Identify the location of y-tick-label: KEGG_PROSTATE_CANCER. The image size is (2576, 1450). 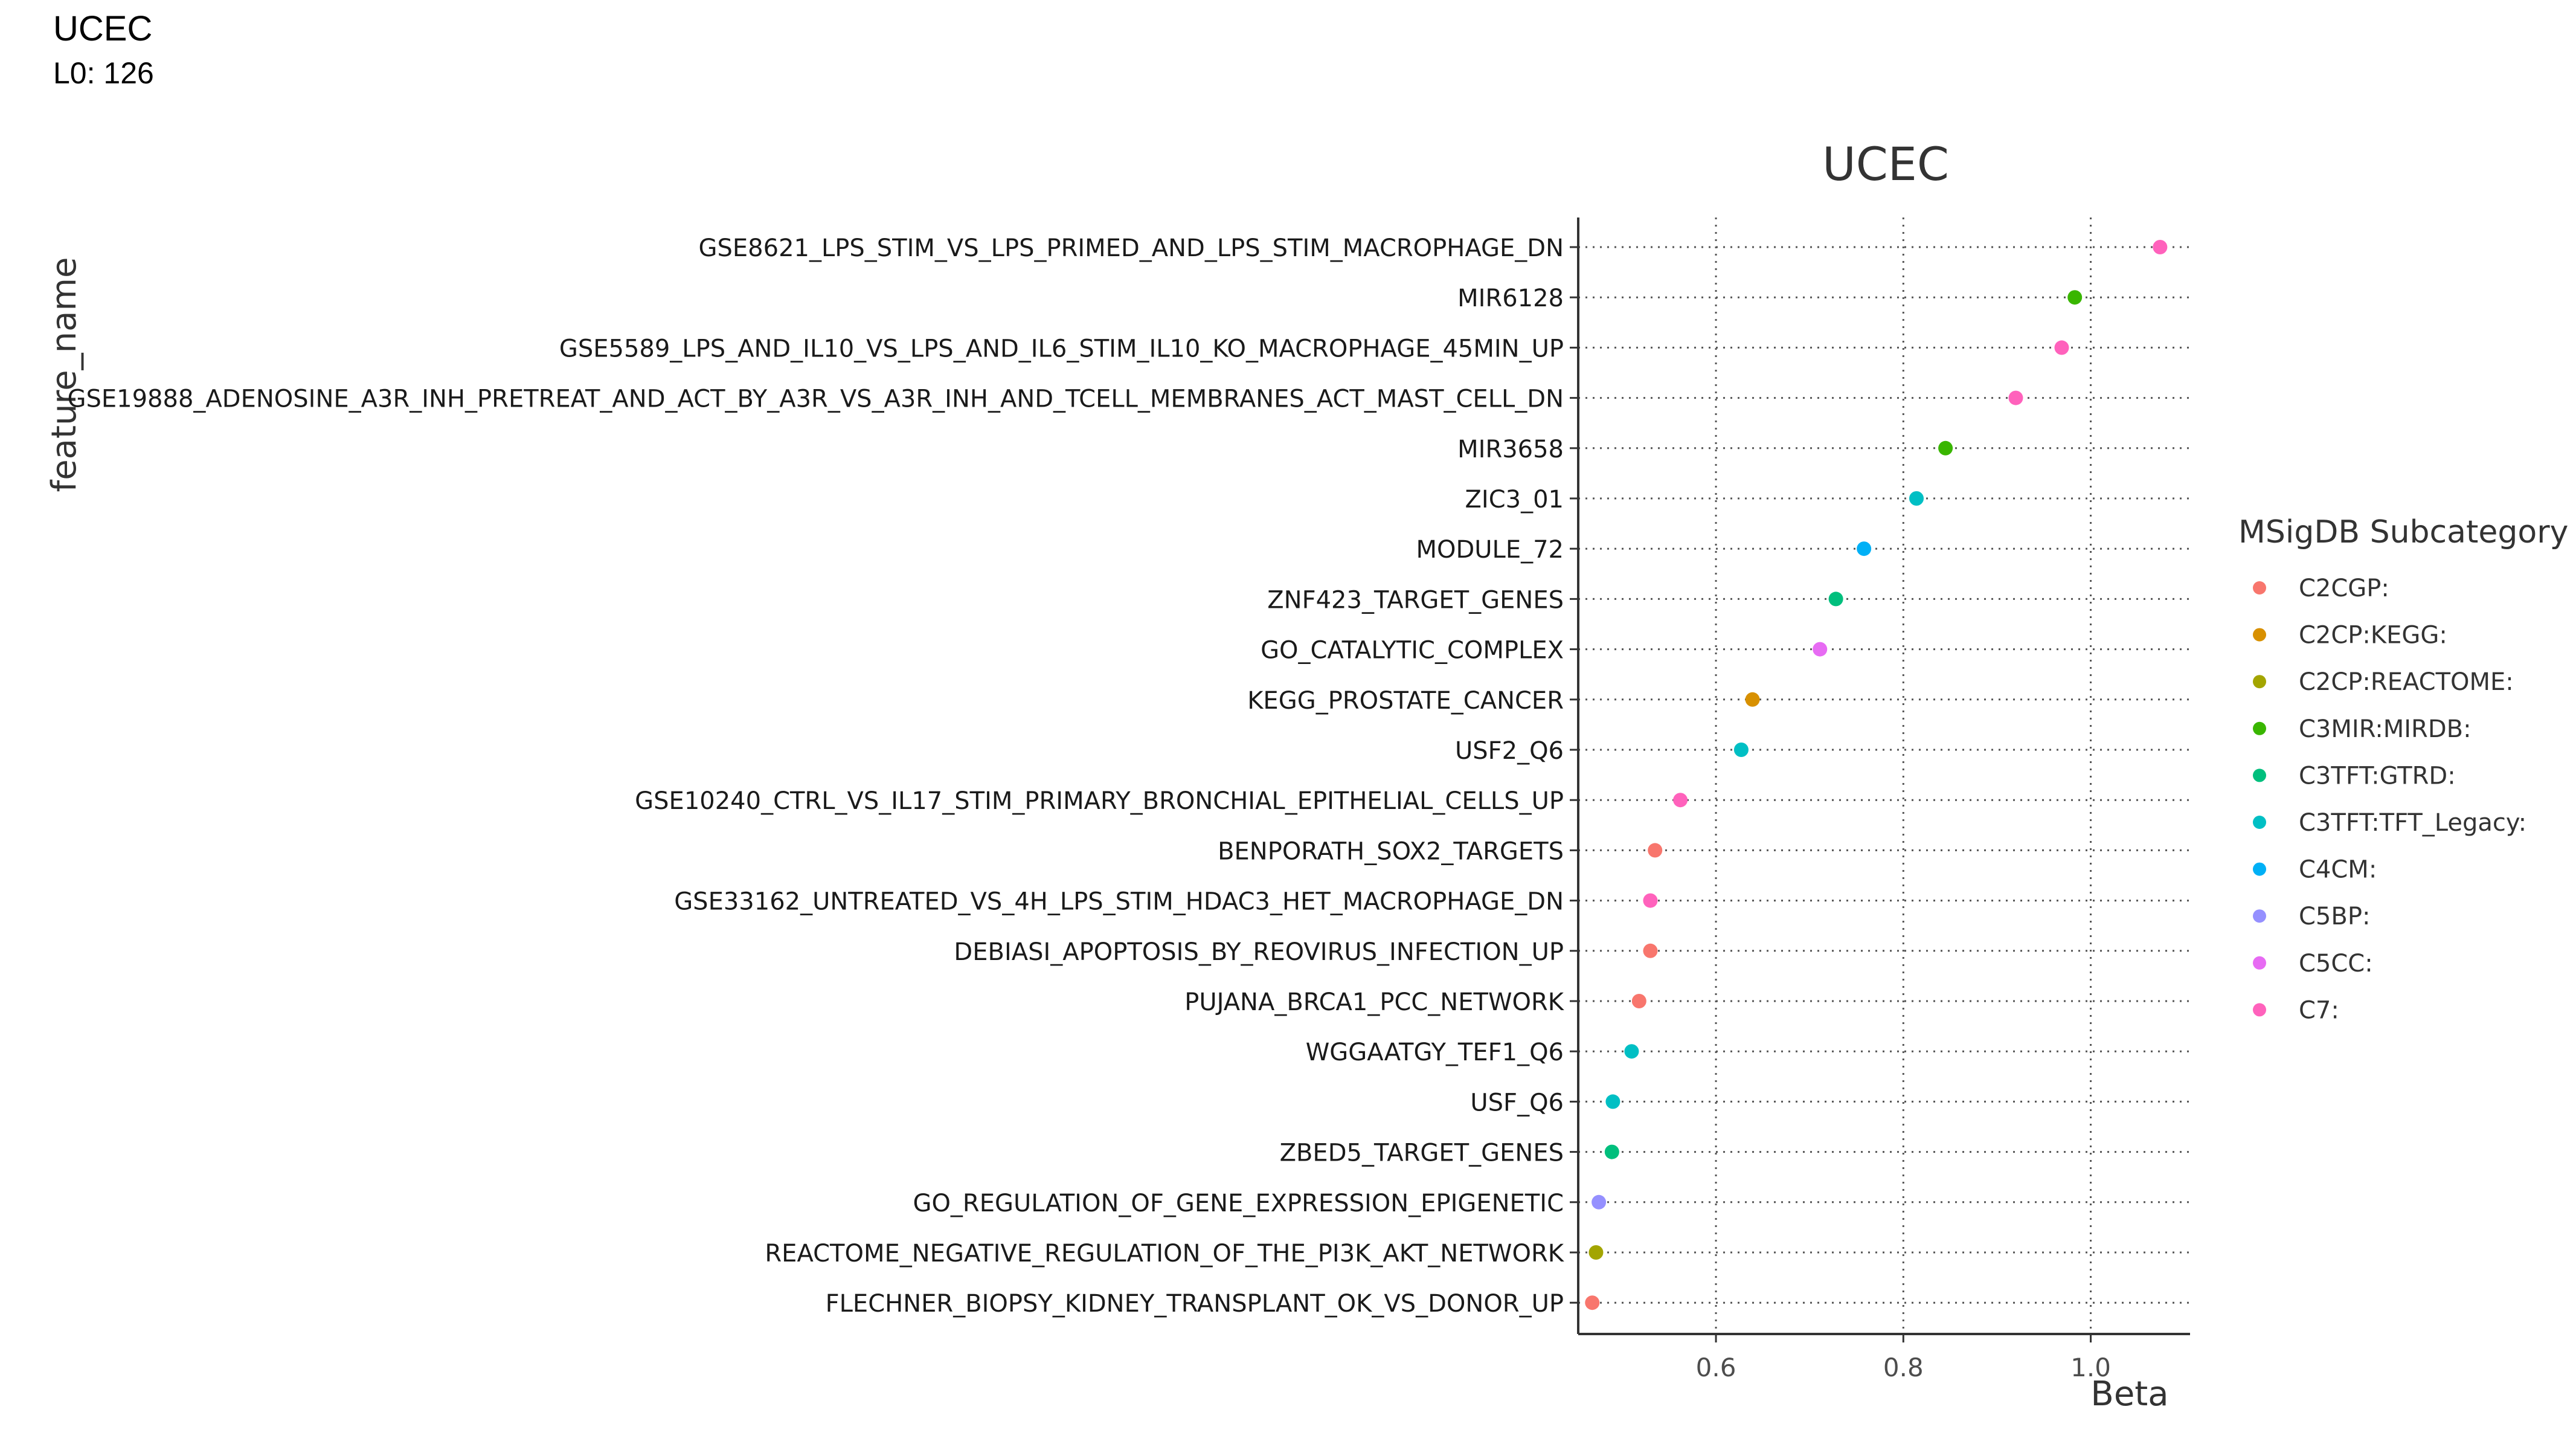
(1405, 701).